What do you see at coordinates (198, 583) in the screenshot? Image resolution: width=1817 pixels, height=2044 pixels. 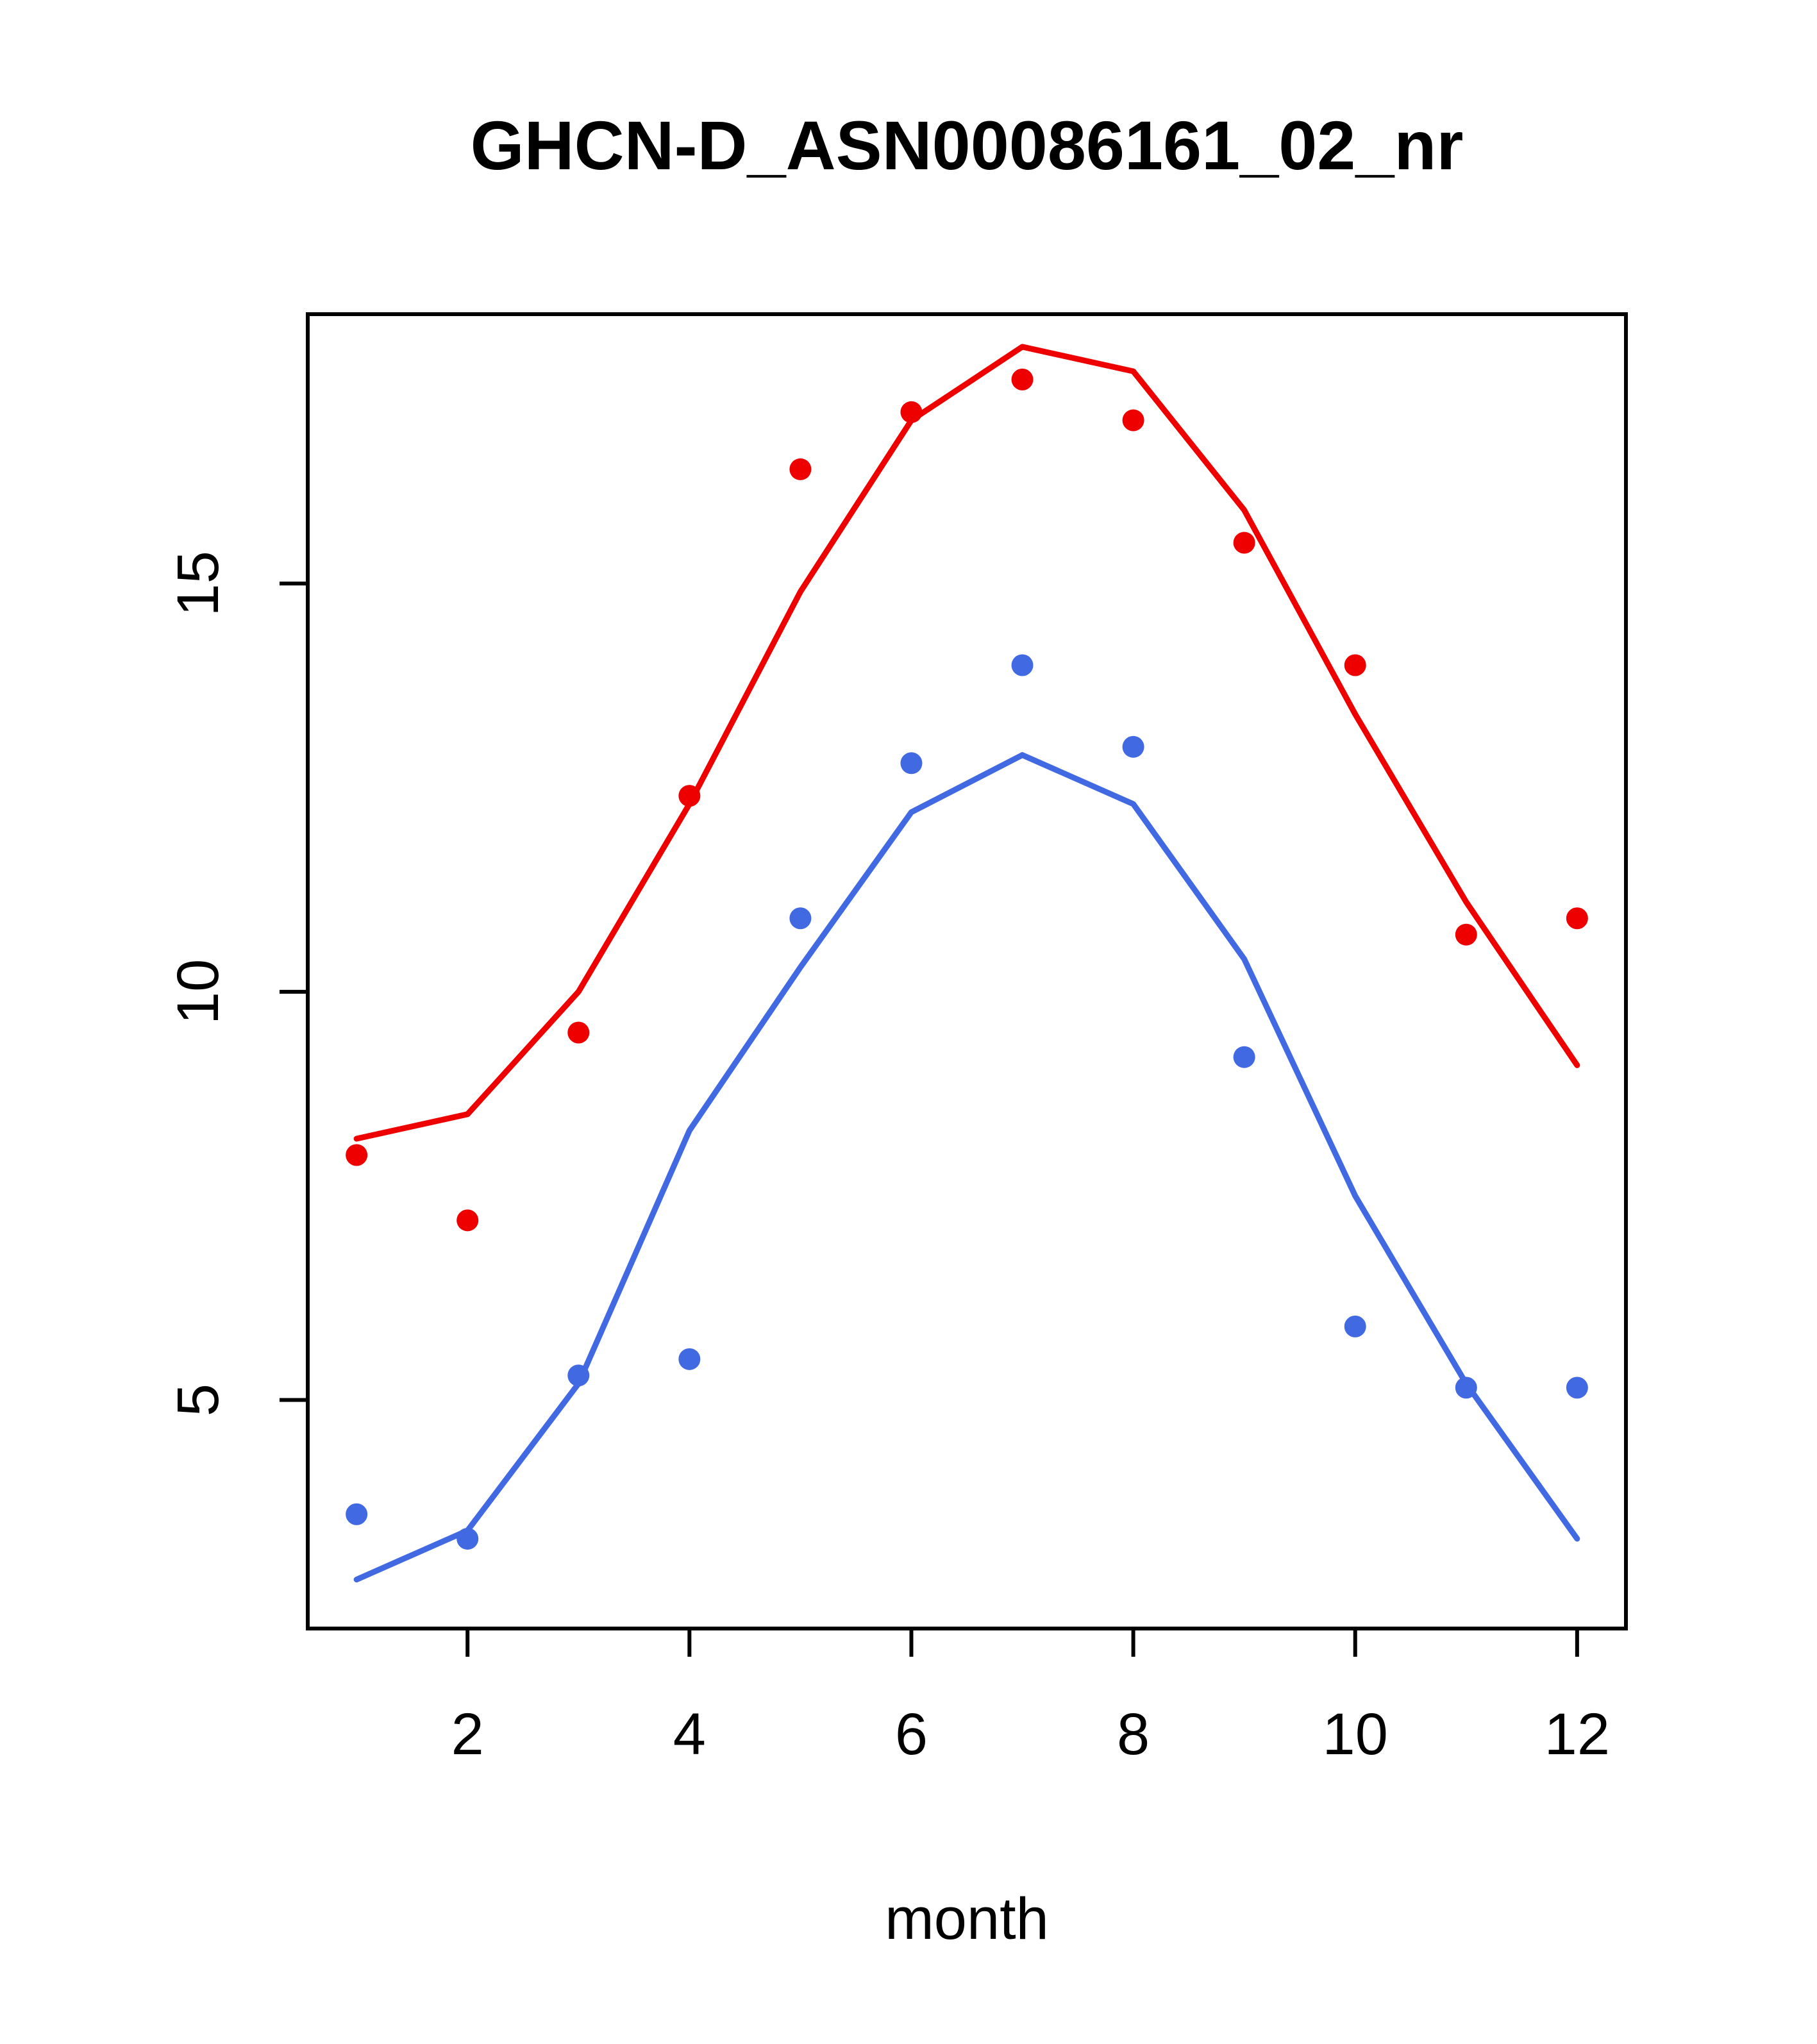 I see `y-tick-label: 15` at bounding box center [198, 583].